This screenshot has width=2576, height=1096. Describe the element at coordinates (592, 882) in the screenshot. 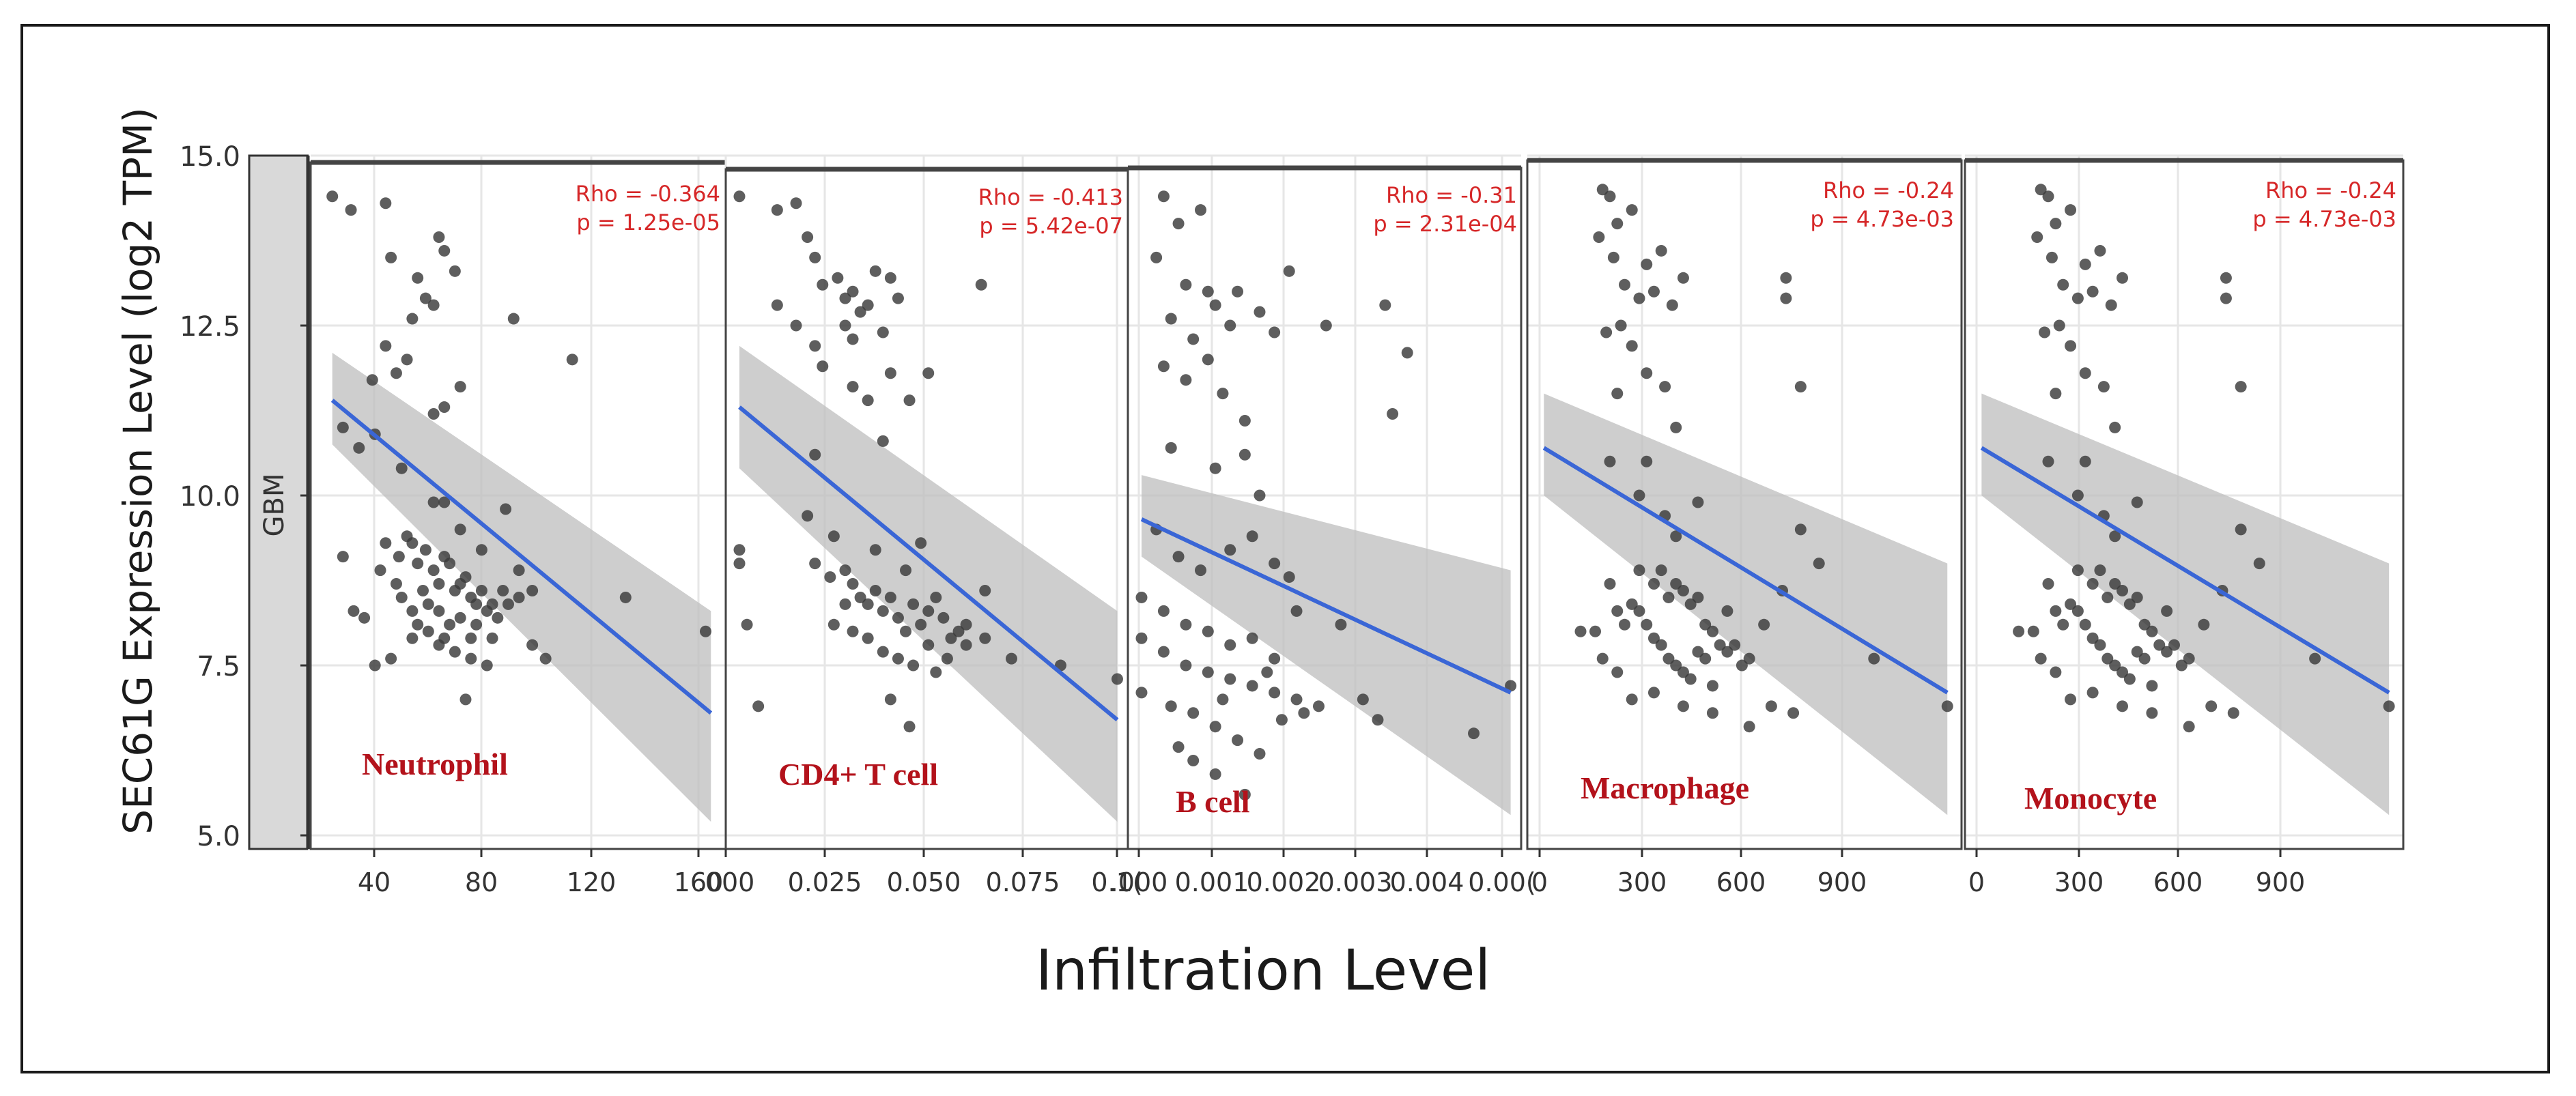

I see `x-tick-label: 120` at that location.